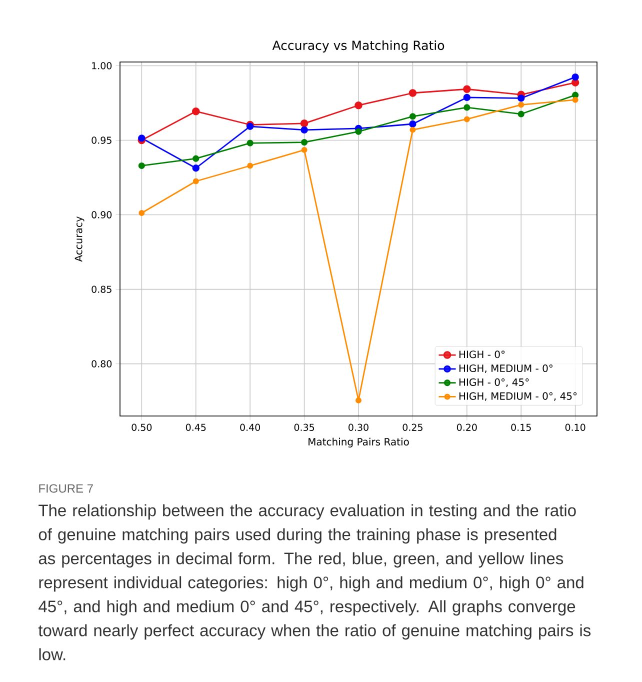  What do you see at coordinates (518, 396) in the screenshot?
I see `legend-label: HIGH, MEDIUM - 0°, 45°` at bounding box center [518, 396].